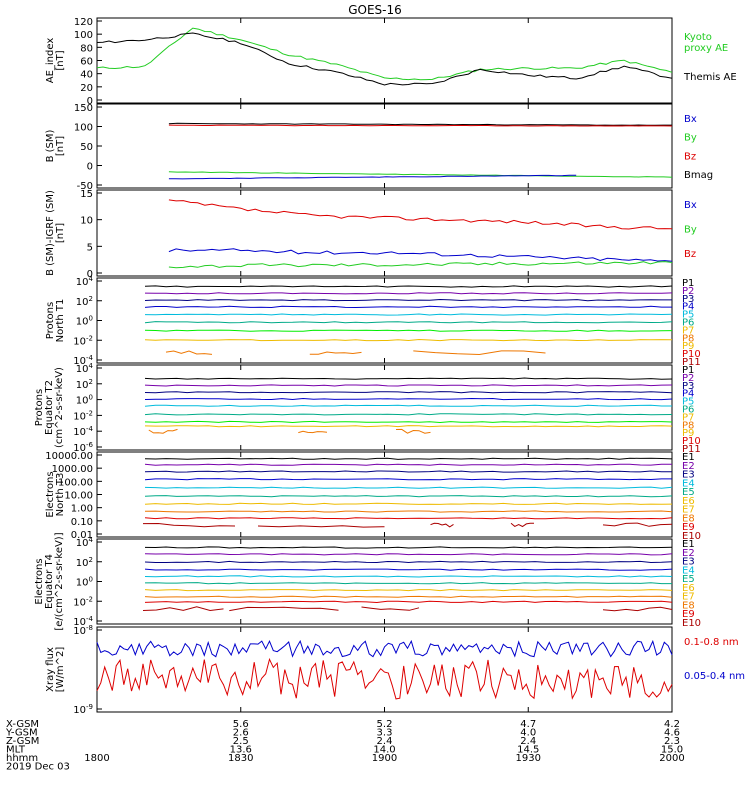 Image resolution: width=750 pixels, height=804 pixels. Describe the element at coordinates (82, 509) in the screenshot. I see `y-tick-label: 1.00` at that location.